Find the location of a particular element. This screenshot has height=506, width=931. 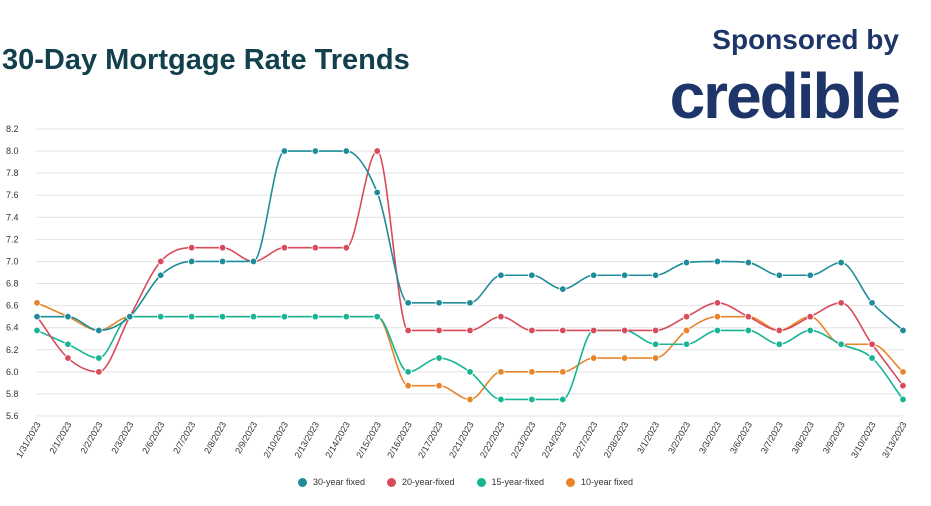

y-tick-label: 6.2 is located at coordinates (12, 350).